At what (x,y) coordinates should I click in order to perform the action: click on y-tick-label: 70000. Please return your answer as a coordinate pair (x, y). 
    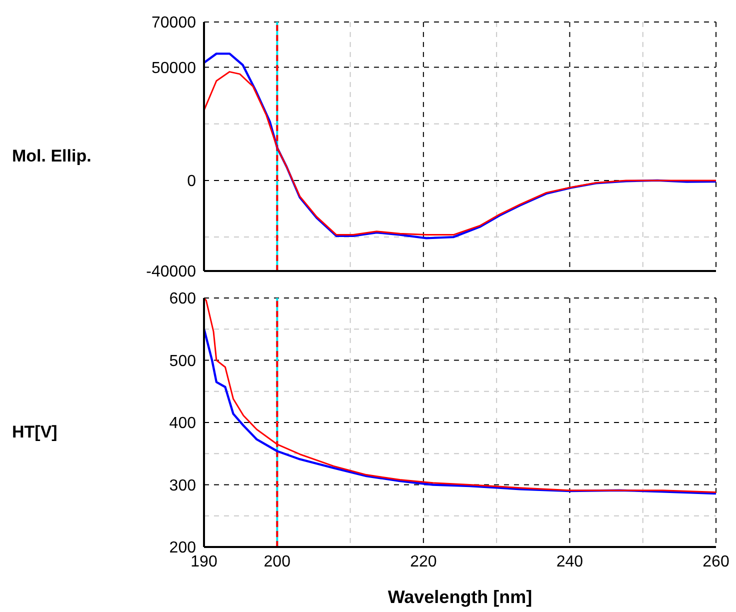
    Looking at the image, I should click on (174, 23).